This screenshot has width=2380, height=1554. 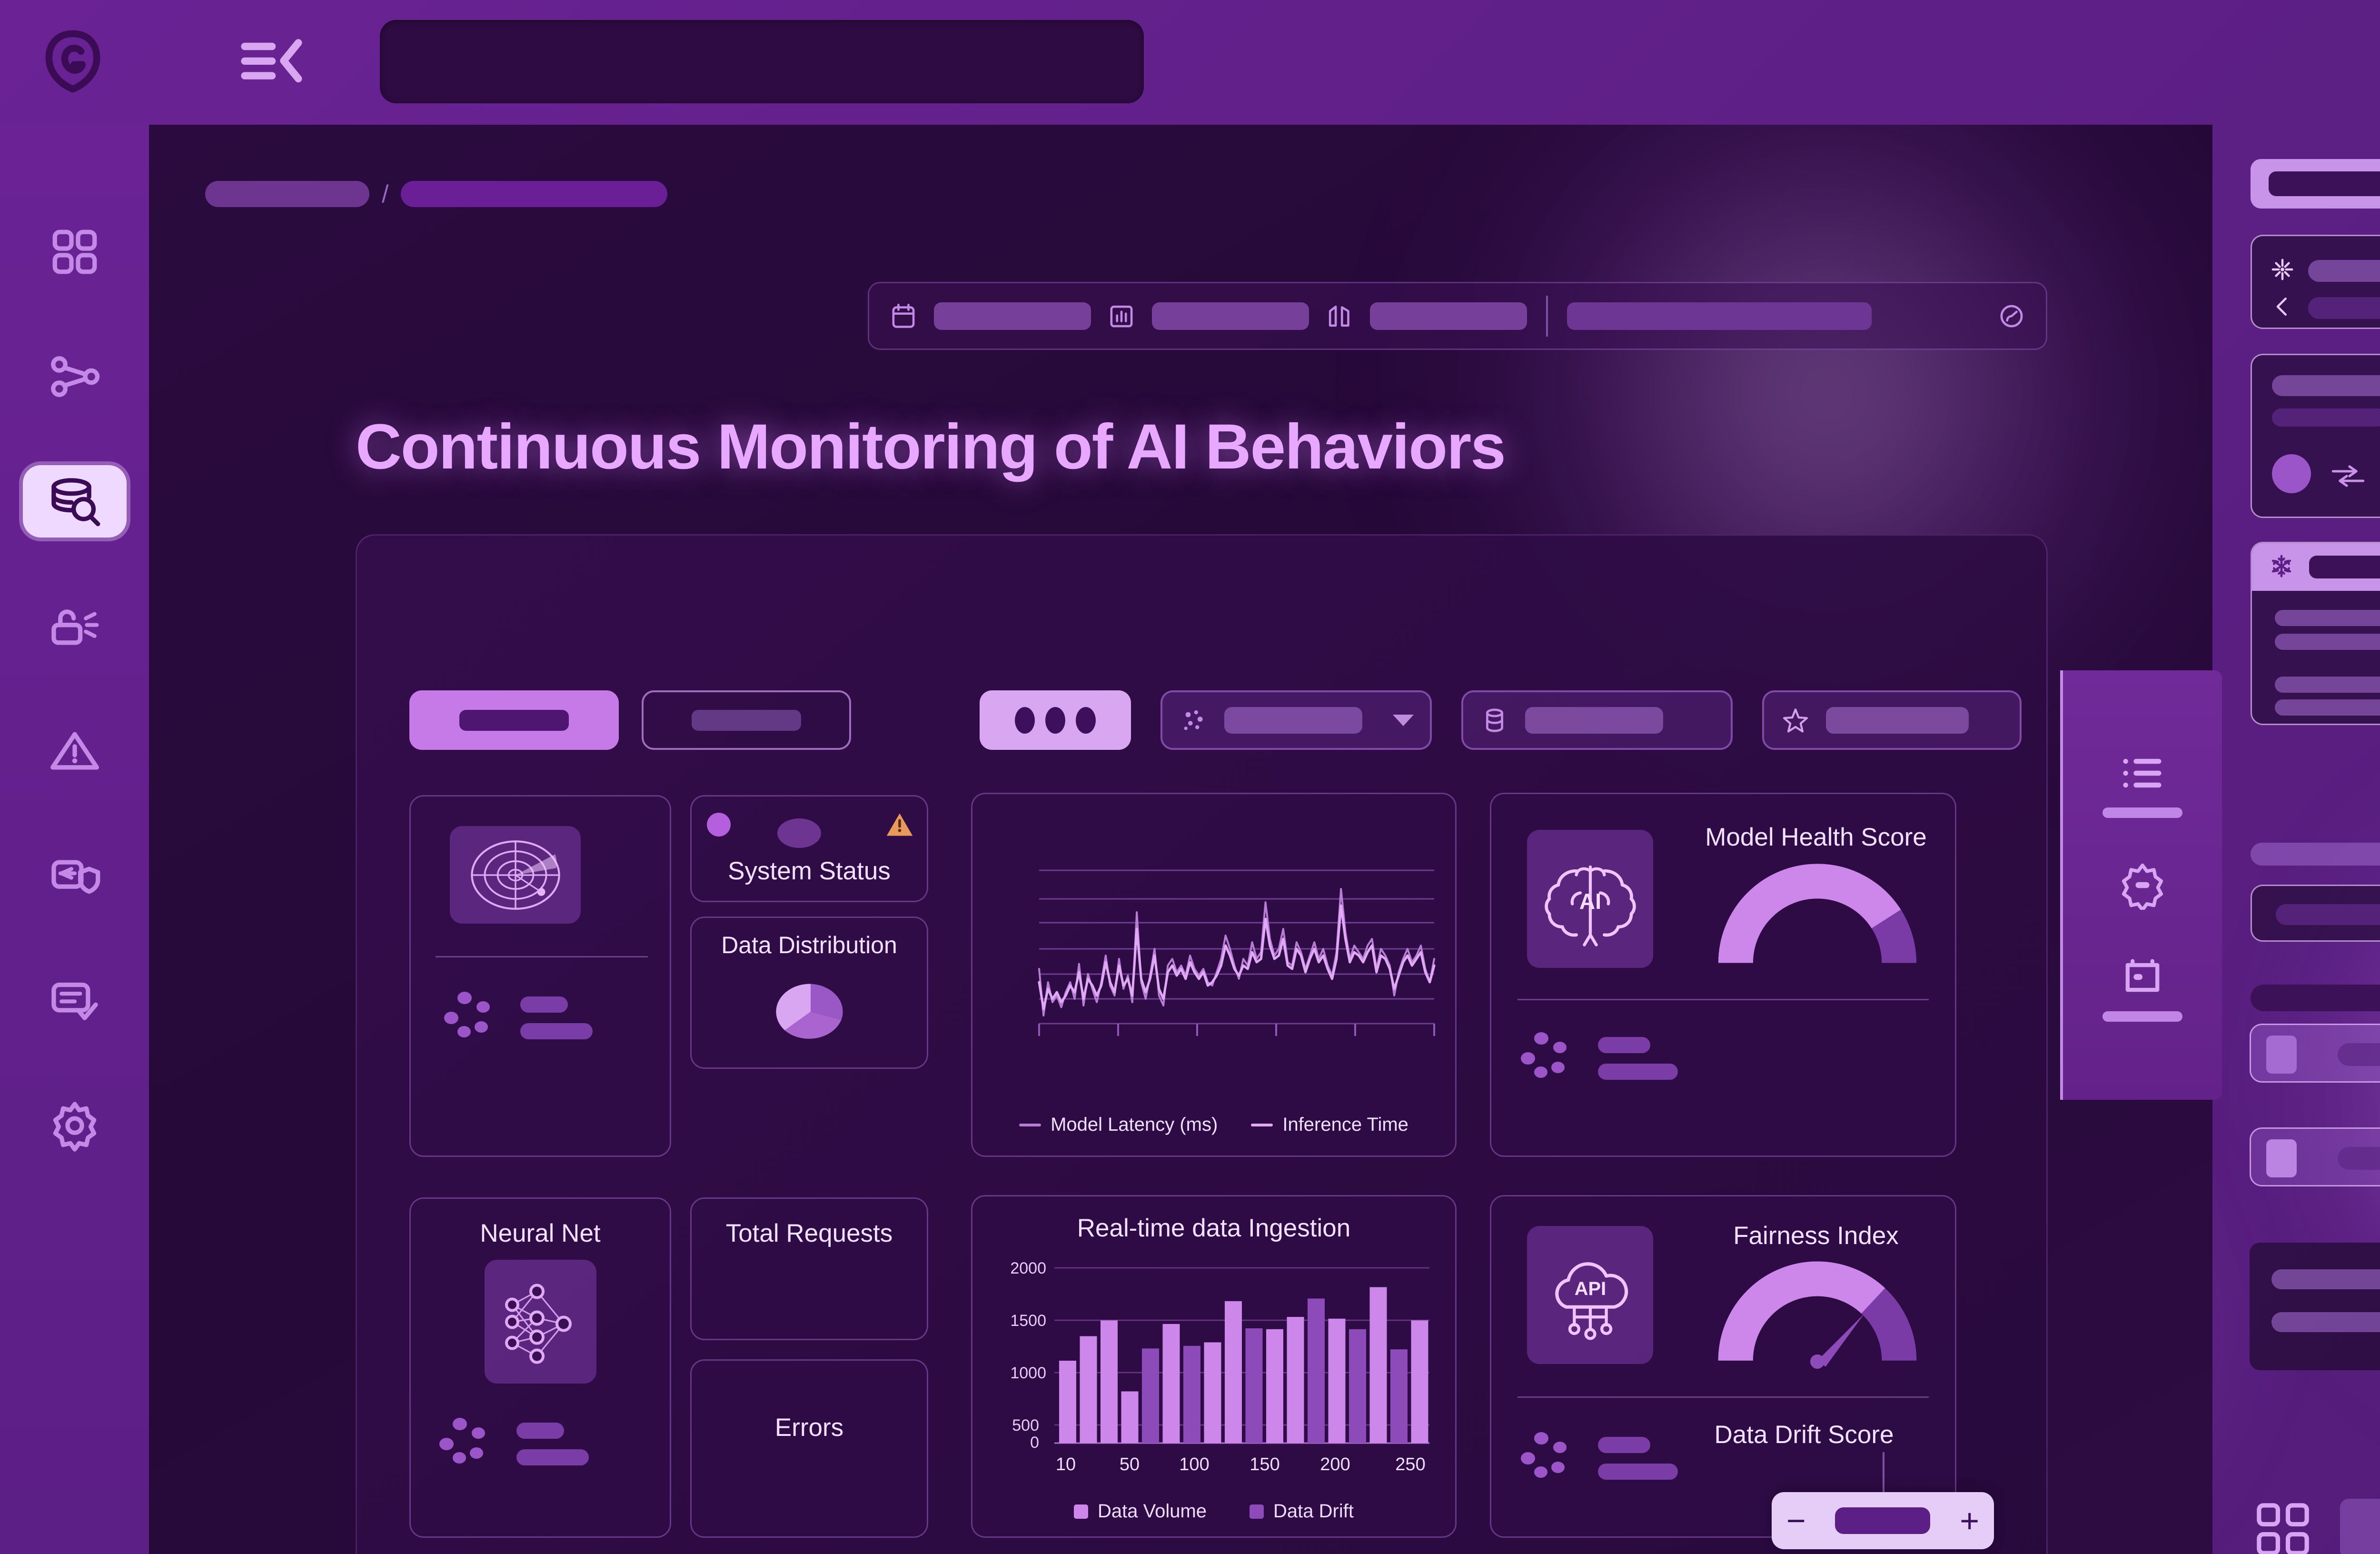 What do you see at coordinates (809, 992) in the screenshot?
I see `data-distribution-widget: Data Distribution` at bounding box center [809, 992].